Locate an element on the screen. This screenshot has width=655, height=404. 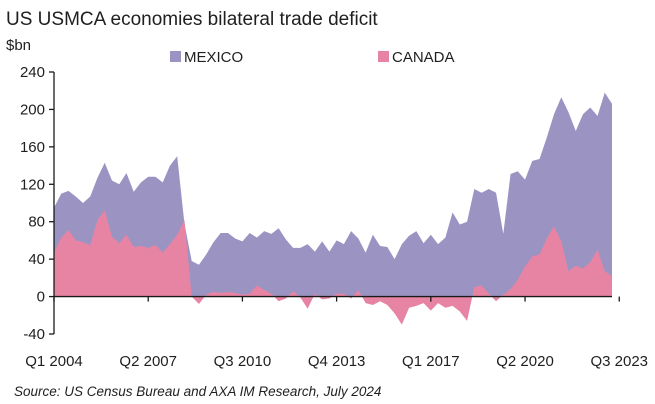
y-tick-label: 120 is located at coordinates (32, 184).